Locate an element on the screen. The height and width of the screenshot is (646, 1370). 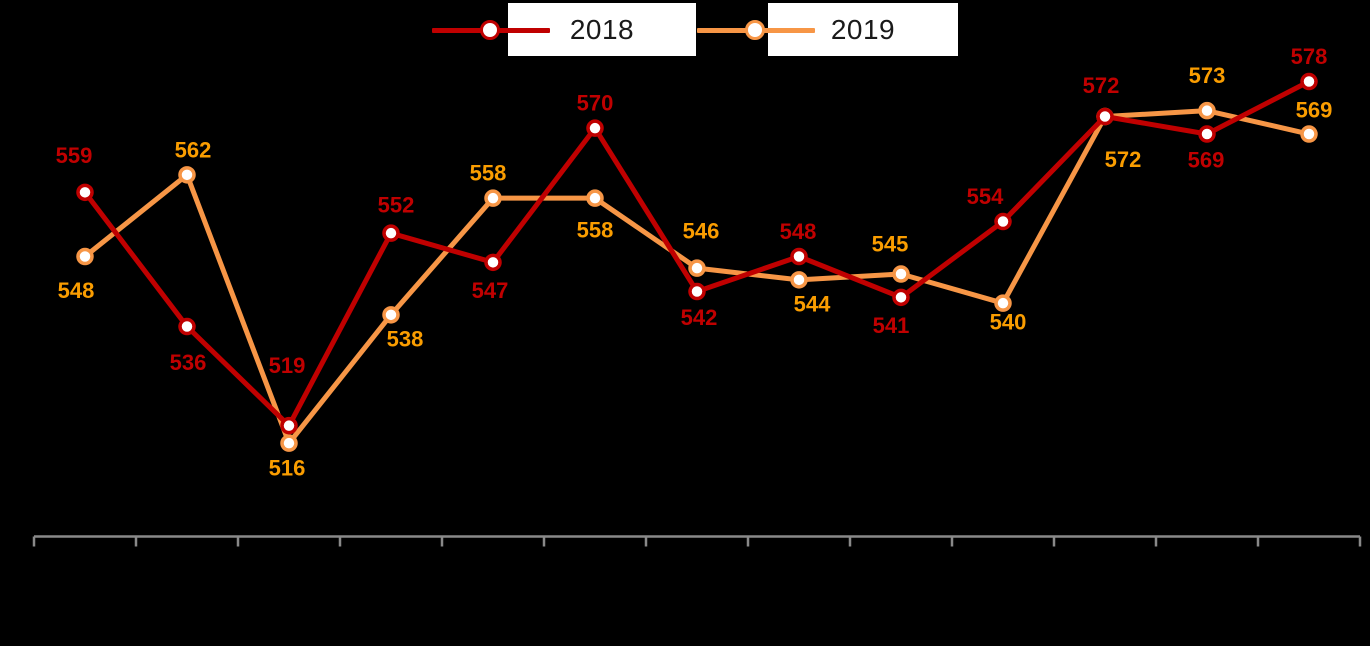
data-label-2018: 519 is located at coordinates (287, 365).